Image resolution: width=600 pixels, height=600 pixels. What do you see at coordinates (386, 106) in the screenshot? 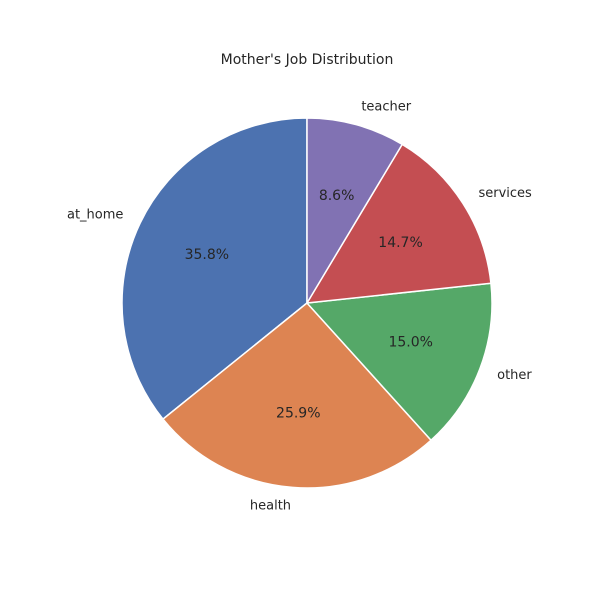
I see `slice-label-teacher: teacher` at bounding box center [386, 106].